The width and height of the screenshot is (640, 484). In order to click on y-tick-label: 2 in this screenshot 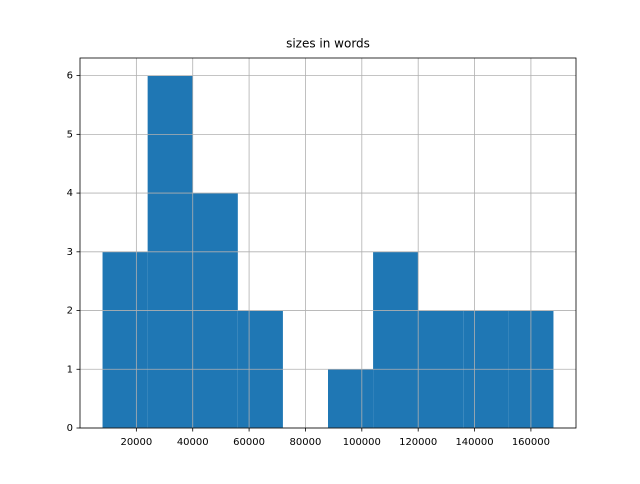, I will do `click(70, 311)`.